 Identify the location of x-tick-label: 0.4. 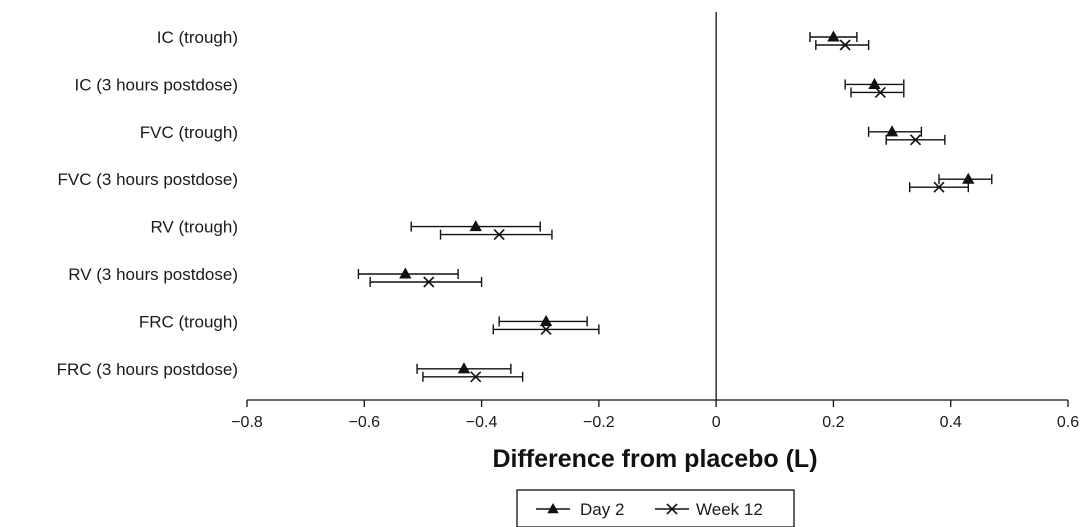
(951, 422).